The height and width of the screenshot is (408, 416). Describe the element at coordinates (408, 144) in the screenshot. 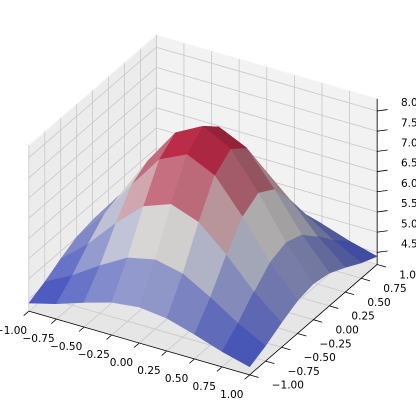

I see `z-tick-label: 7.0` at that location.